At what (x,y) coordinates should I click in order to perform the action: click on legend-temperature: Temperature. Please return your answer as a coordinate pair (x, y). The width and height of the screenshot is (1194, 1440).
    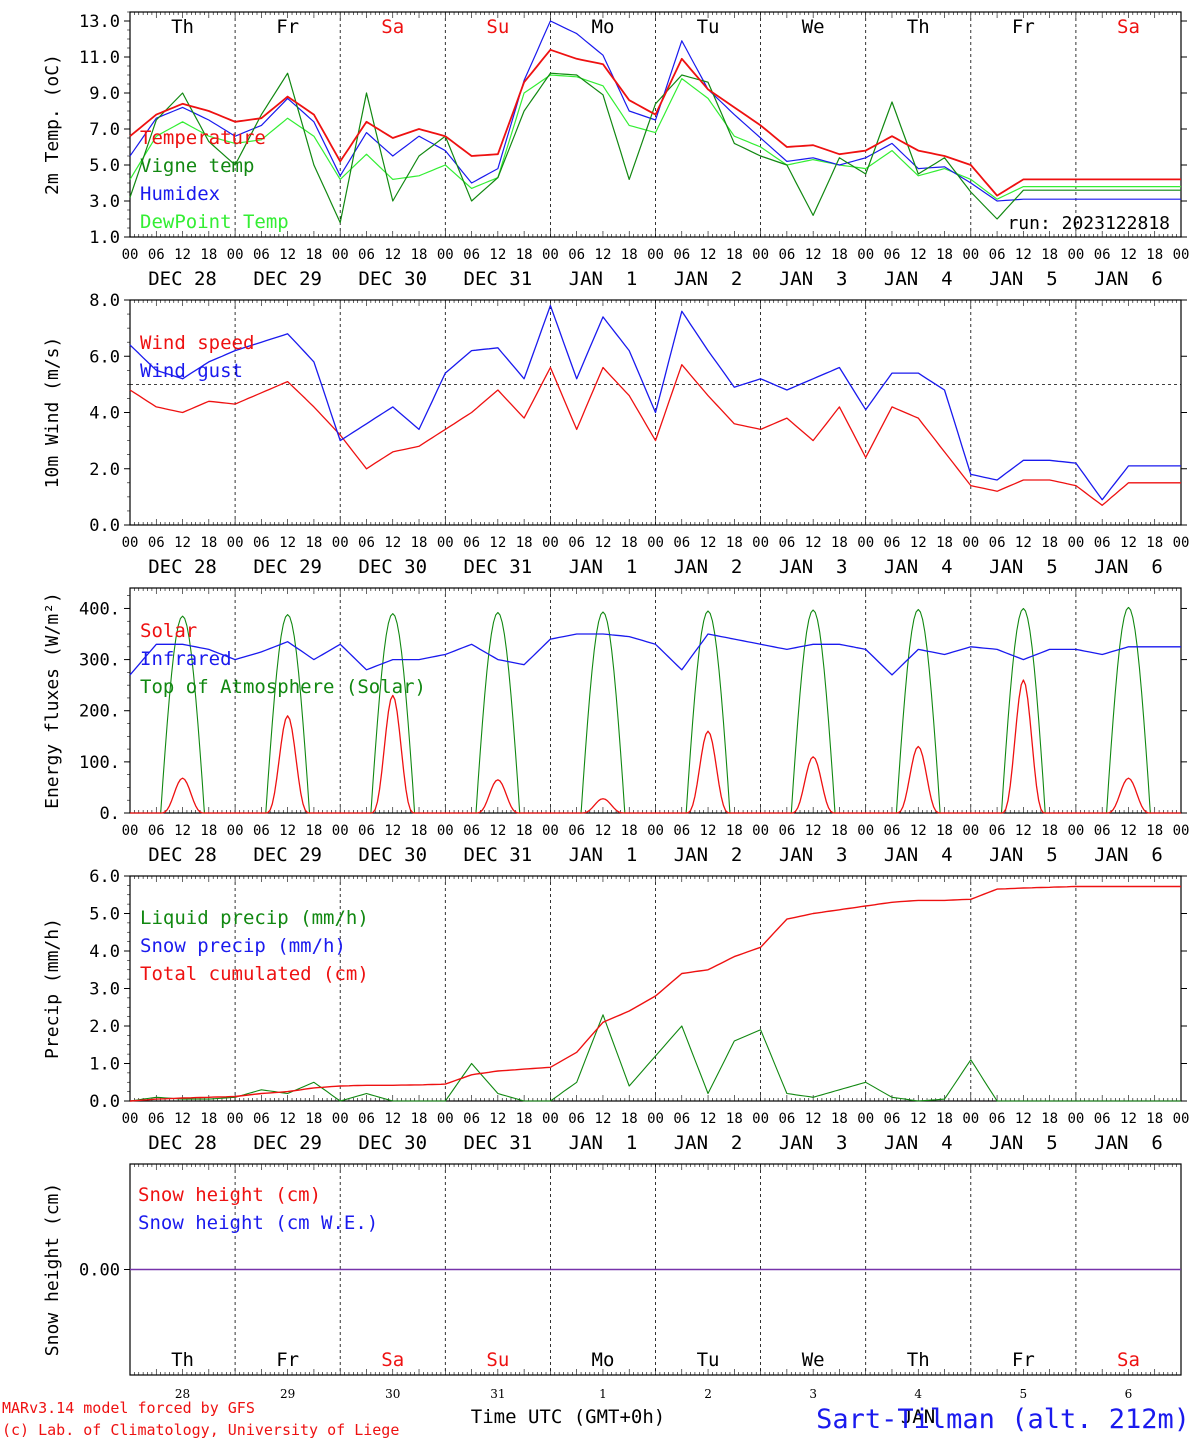
    Looking at the image, I should click on (203, 138).